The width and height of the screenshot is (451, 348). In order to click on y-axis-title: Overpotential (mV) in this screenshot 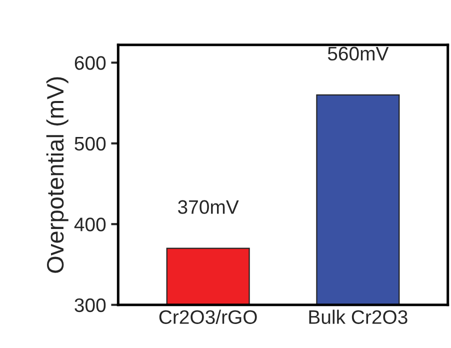, I will do `click(57, 175)`.